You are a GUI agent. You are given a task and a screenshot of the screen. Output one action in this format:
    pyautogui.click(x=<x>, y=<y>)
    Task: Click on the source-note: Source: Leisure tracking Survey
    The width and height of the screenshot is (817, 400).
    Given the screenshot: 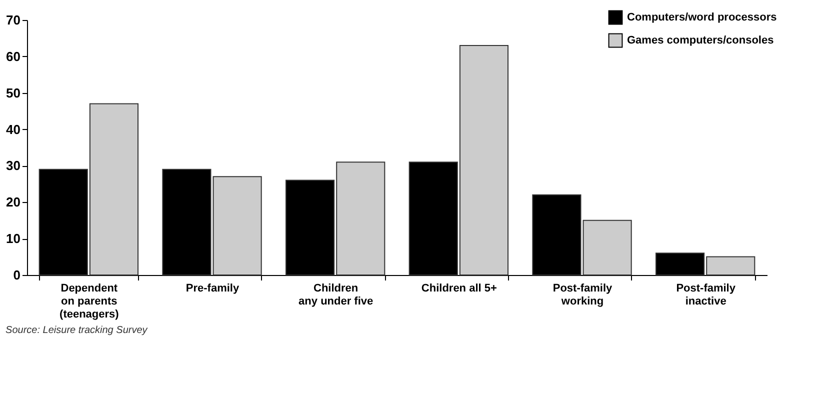 What is the action you would take?
    pyautogui.click(x=77, y=330)
    